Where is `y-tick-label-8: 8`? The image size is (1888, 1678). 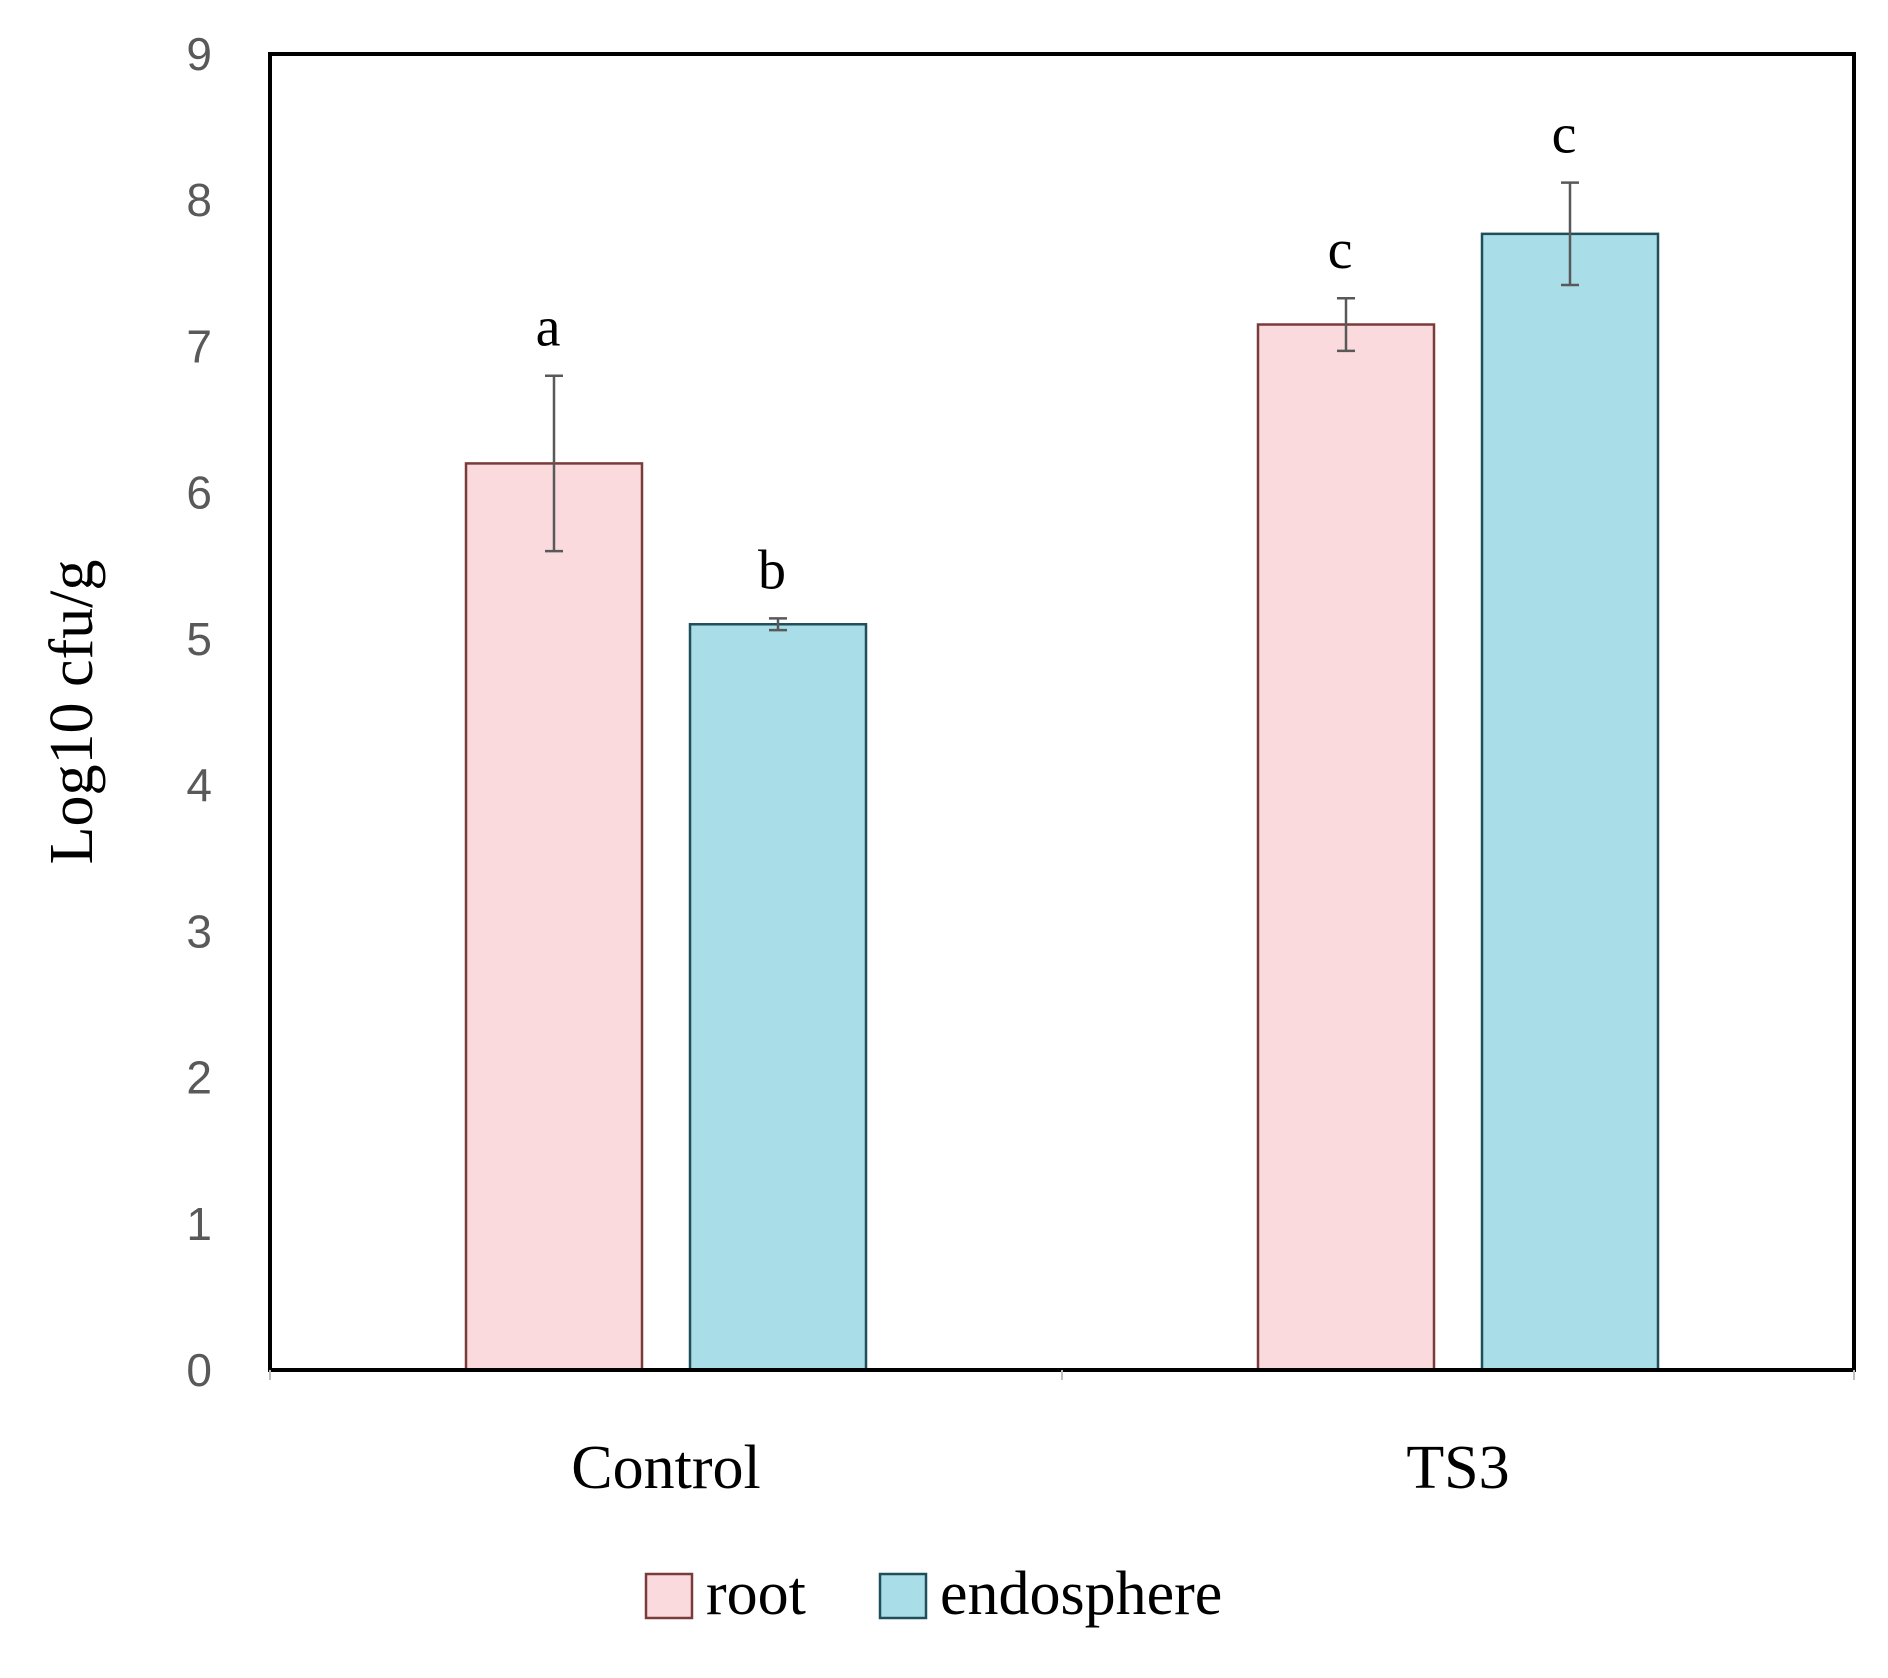 y-tick-label-8: 8 is located at coordinates (199, 200).